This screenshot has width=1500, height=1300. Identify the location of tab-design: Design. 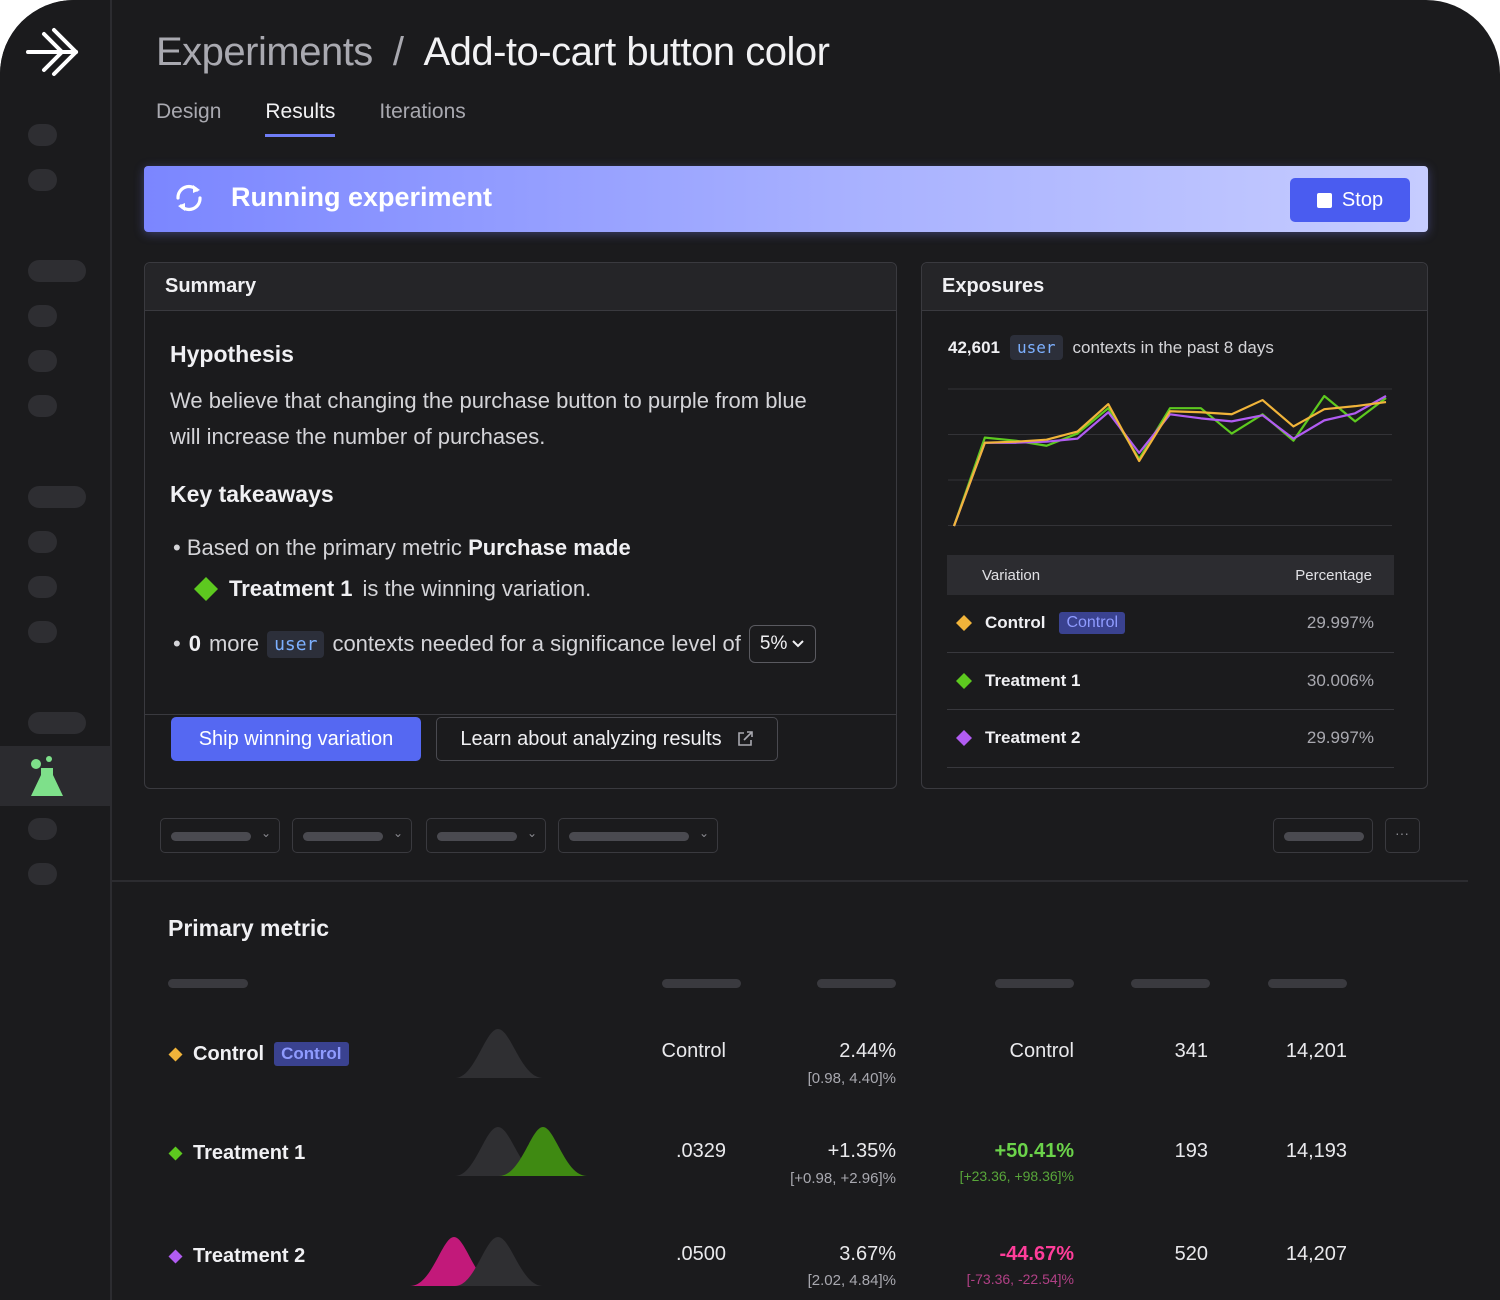
(189, 111).